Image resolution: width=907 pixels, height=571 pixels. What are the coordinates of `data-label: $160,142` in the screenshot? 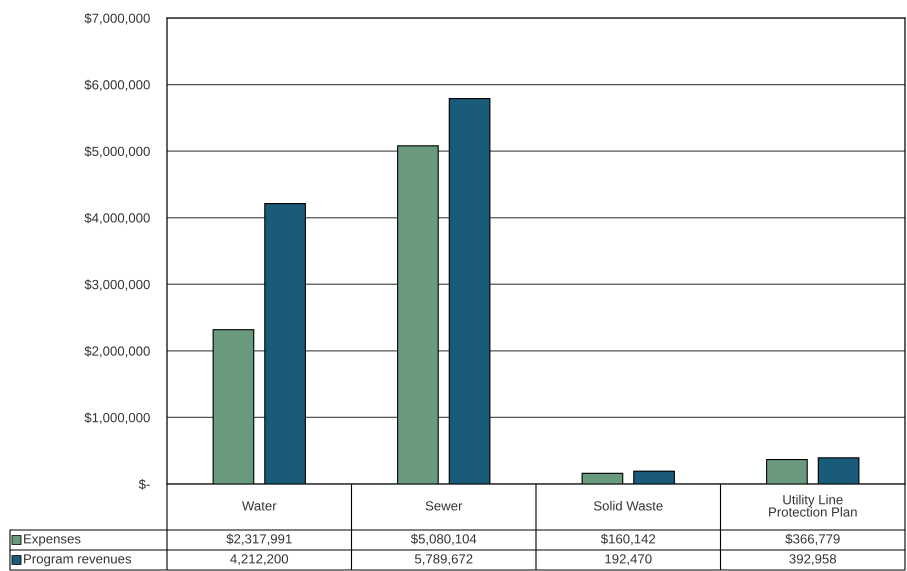 It's located at (628, 540).